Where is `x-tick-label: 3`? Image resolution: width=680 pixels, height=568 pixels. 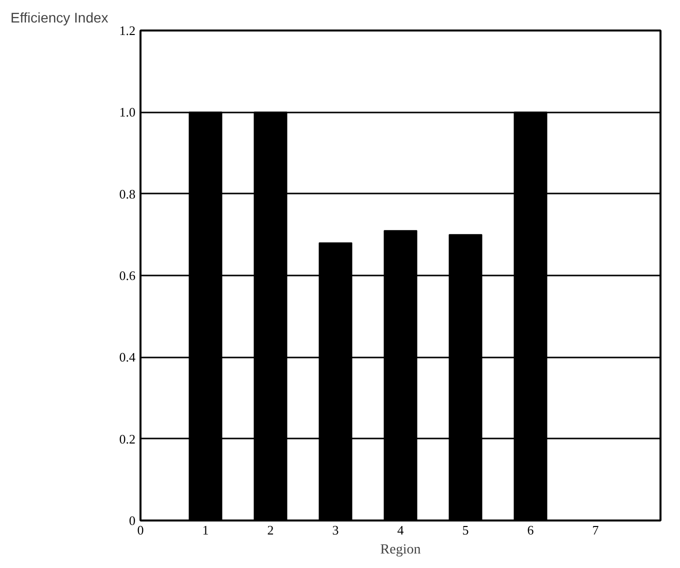 x-tick-label: 3 is located at coordinates (335, 530).